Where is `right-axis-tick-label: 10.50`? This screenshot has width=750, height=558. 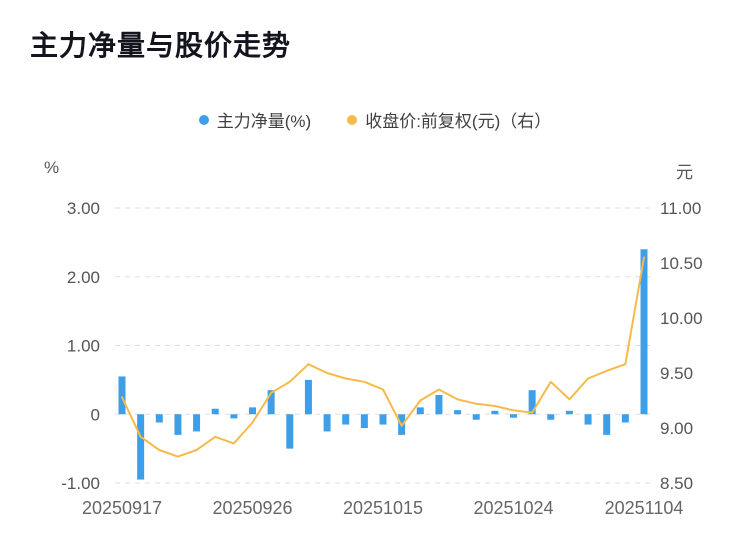
right-axis-tick-label: 10.50 is located at coordinates (681, 263).